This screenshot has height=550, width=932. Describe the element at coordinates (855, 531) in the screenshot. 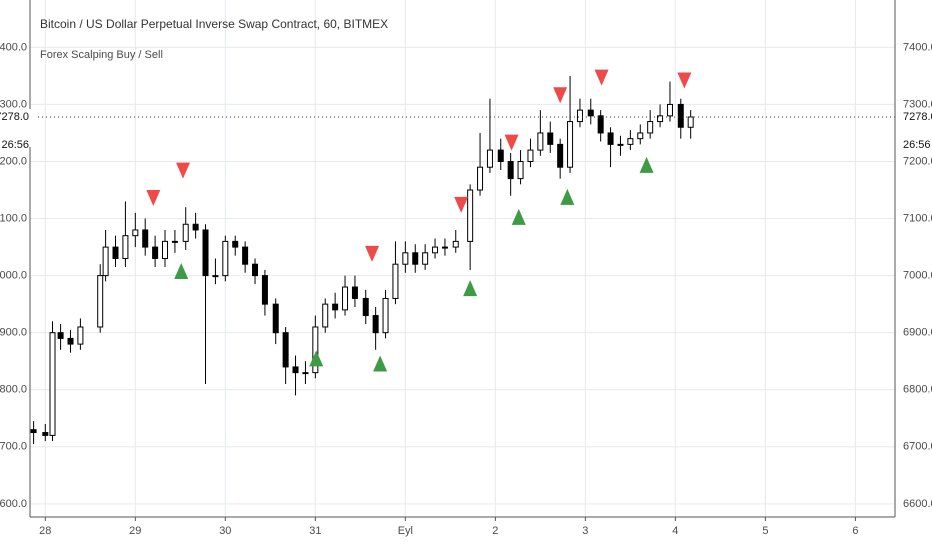

I see `x-tick-label: 6` at that location.